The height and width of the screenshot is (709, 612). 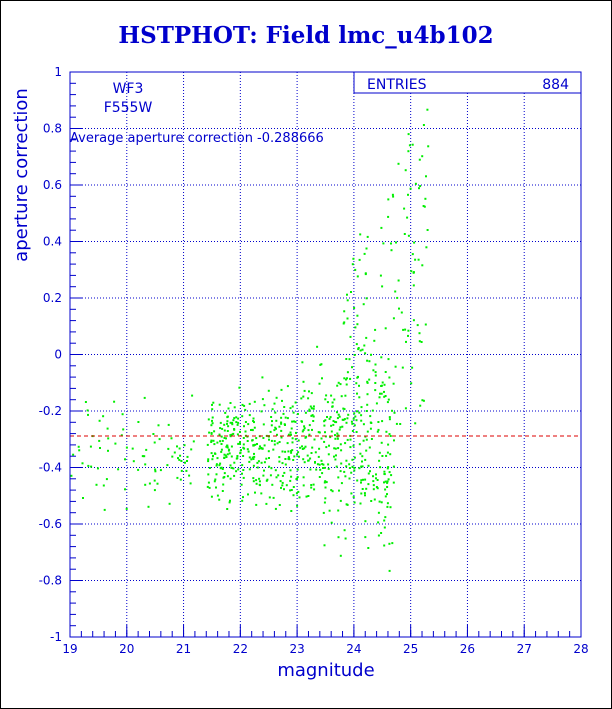 What do you see at coordinates (240, 649) in the screenshot?
I see `x-tick-label: 22` at bounding box center [240, 649].